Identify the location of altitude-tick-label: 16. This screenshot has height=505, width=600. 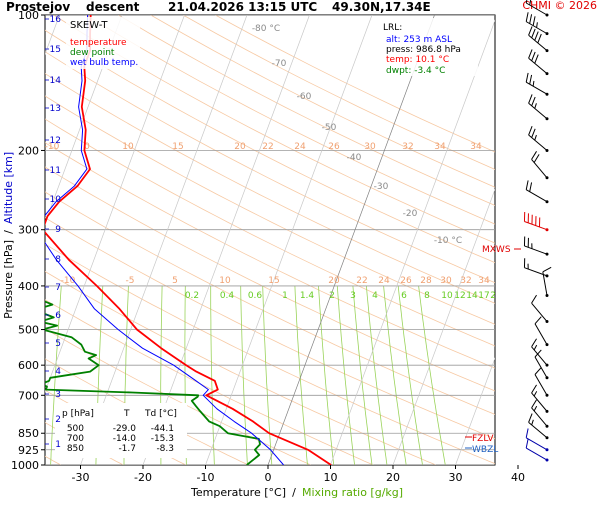
(56, 20).